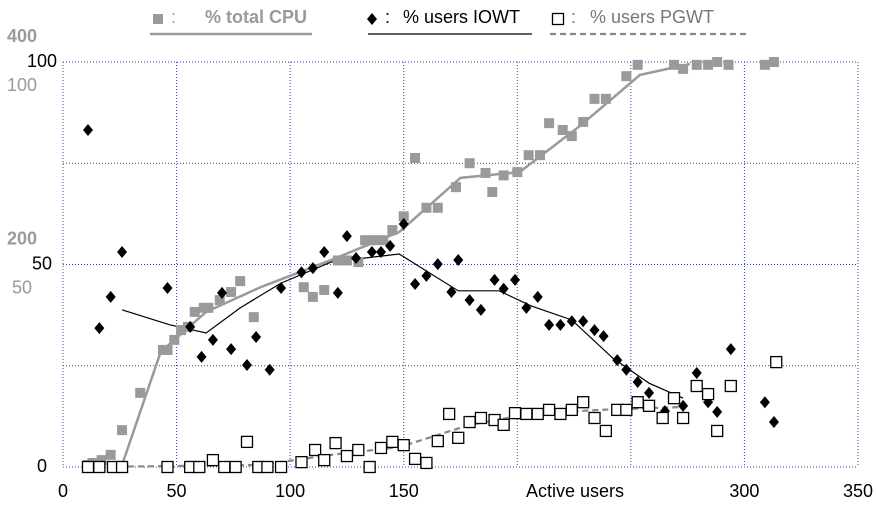 The image size is (876, 506). What do you see at coordinates (42, 61) in the screenshot?
I see `y-tick-label: 100` at bounding box center [42, 61].